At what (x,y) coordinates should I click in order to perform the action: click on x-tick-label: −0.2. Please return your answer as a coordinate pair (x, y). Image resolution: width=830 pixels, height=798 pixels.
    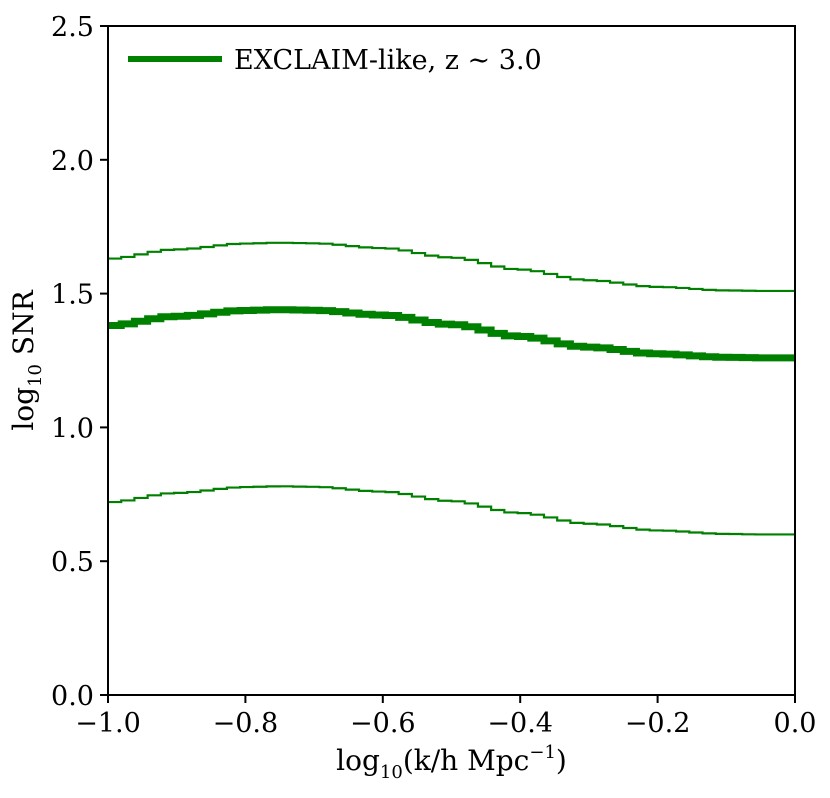
    Looking at the image, I should click on (658, 723).